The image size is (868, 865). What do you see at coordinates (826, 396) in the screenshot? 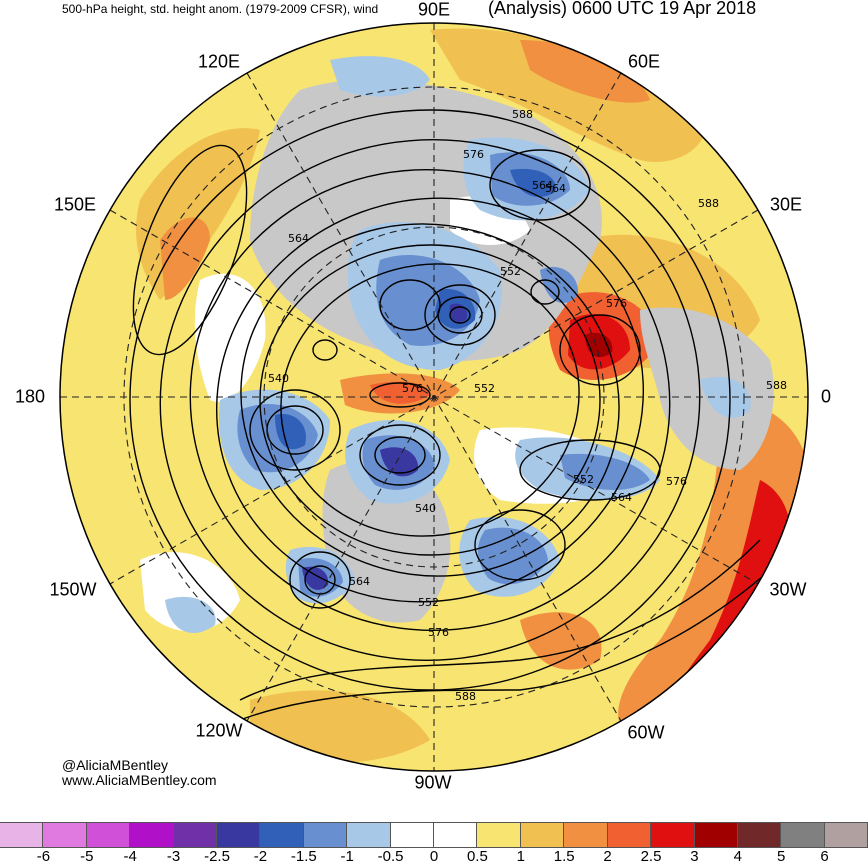
I see `longitude-label-0: 0` at bounding box center [826, 396].